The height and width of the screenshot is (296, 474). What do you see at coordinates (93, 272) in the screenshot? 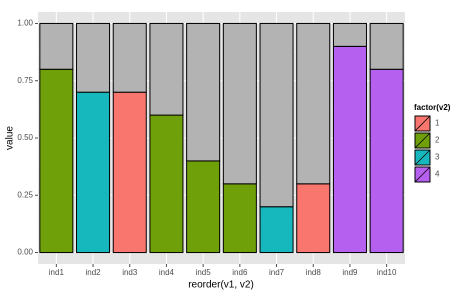
I see `x-tick-label: ind2` at bounding box center [93, 272].